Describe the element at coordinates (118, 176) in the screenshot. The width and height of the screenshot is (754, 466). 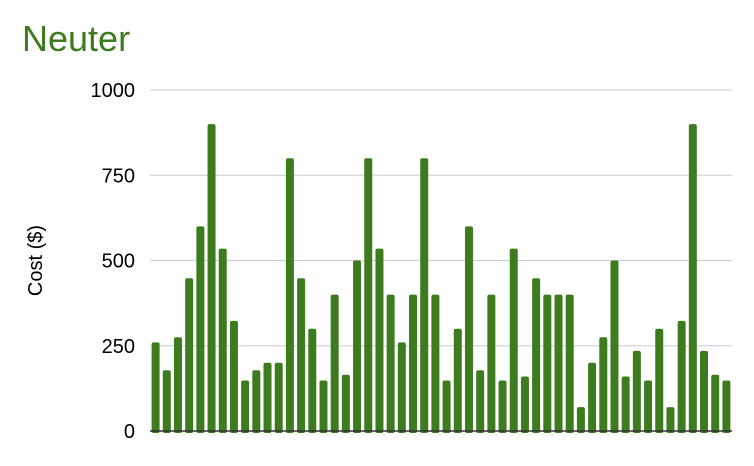
I see `y-tick-label: 750` at that location.